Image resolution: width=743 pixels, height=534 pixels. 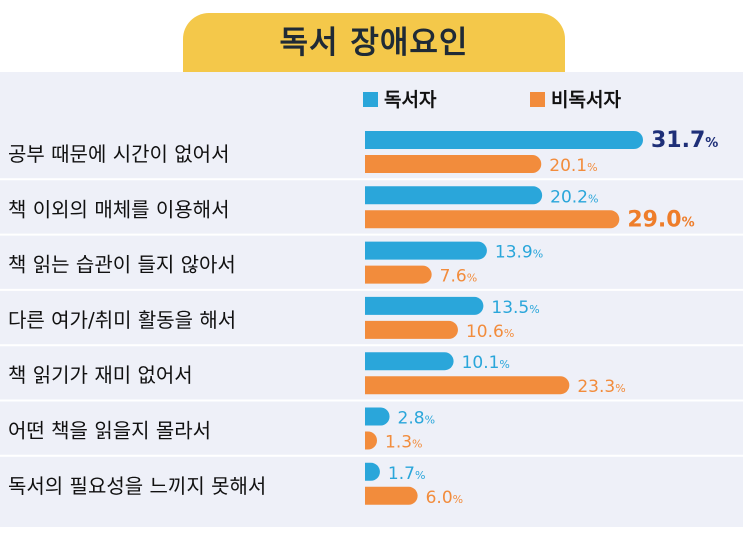 What do you see at coordinates (537, 99) in the screenshot?
I see `legend-swatch-nonreader` at bounding box center [537, 99].